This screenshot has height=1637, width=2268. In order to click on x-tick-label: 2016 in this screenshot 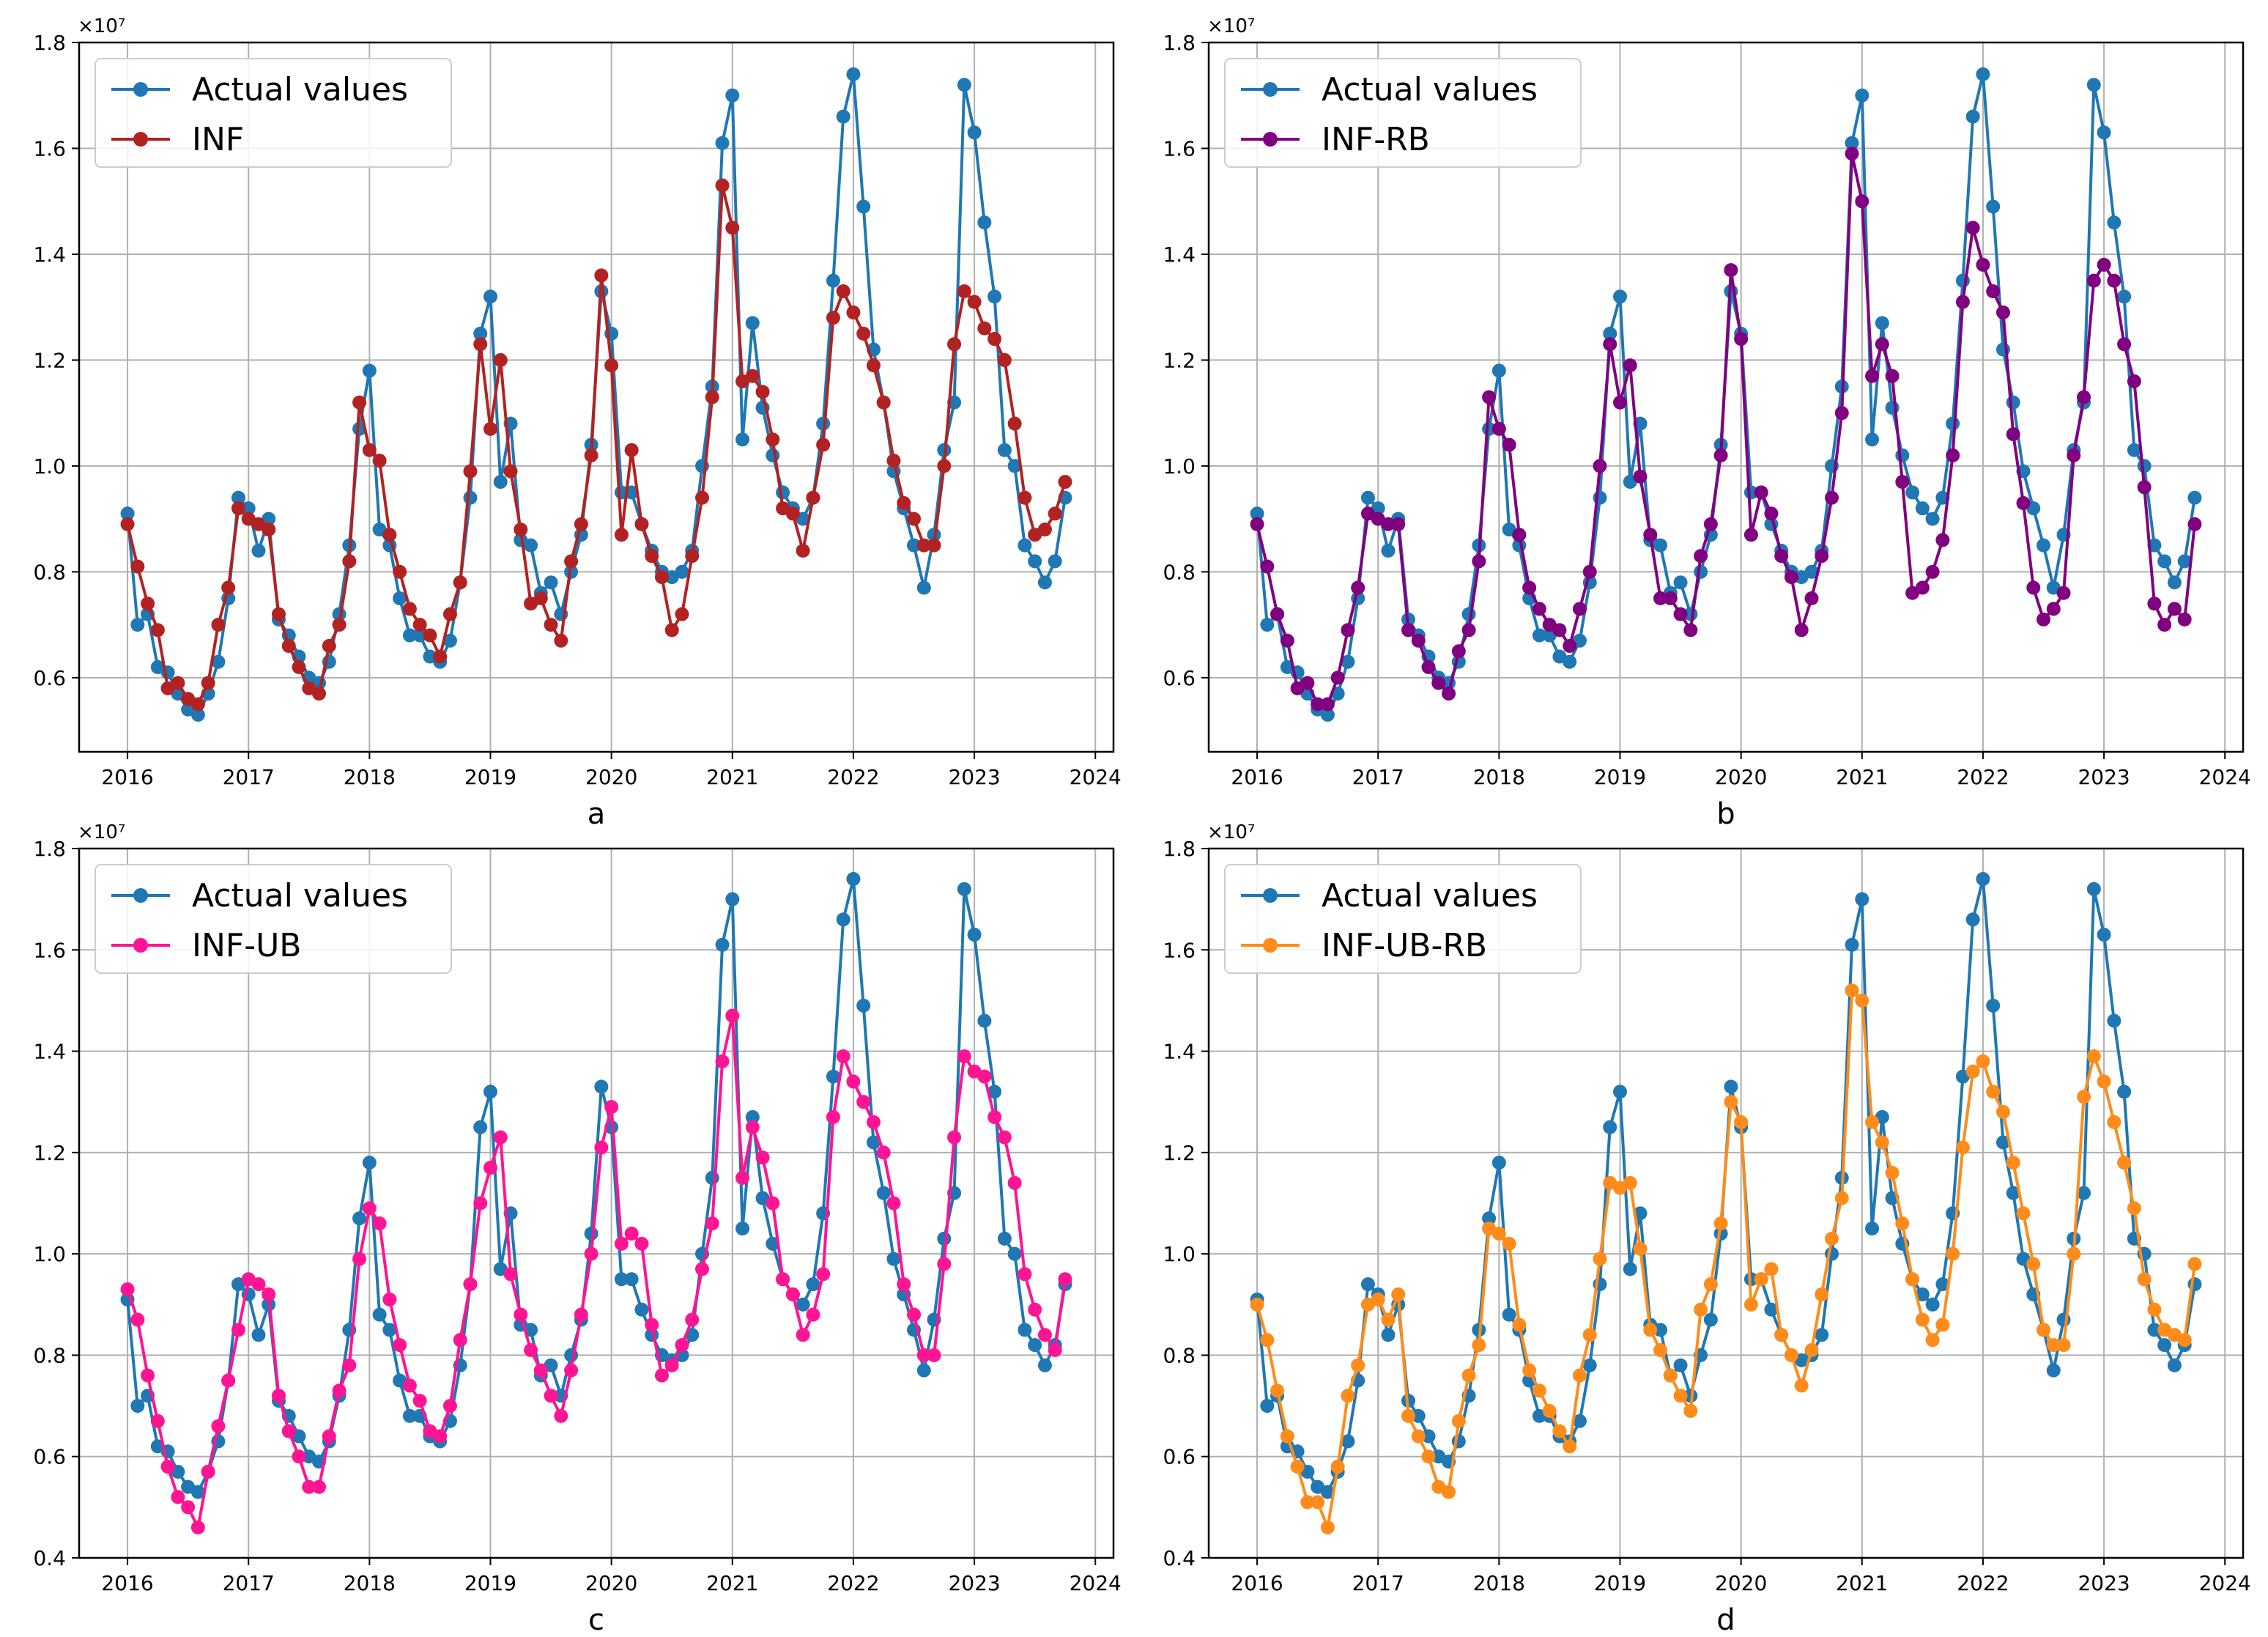, I will do `click(127, 777)`.